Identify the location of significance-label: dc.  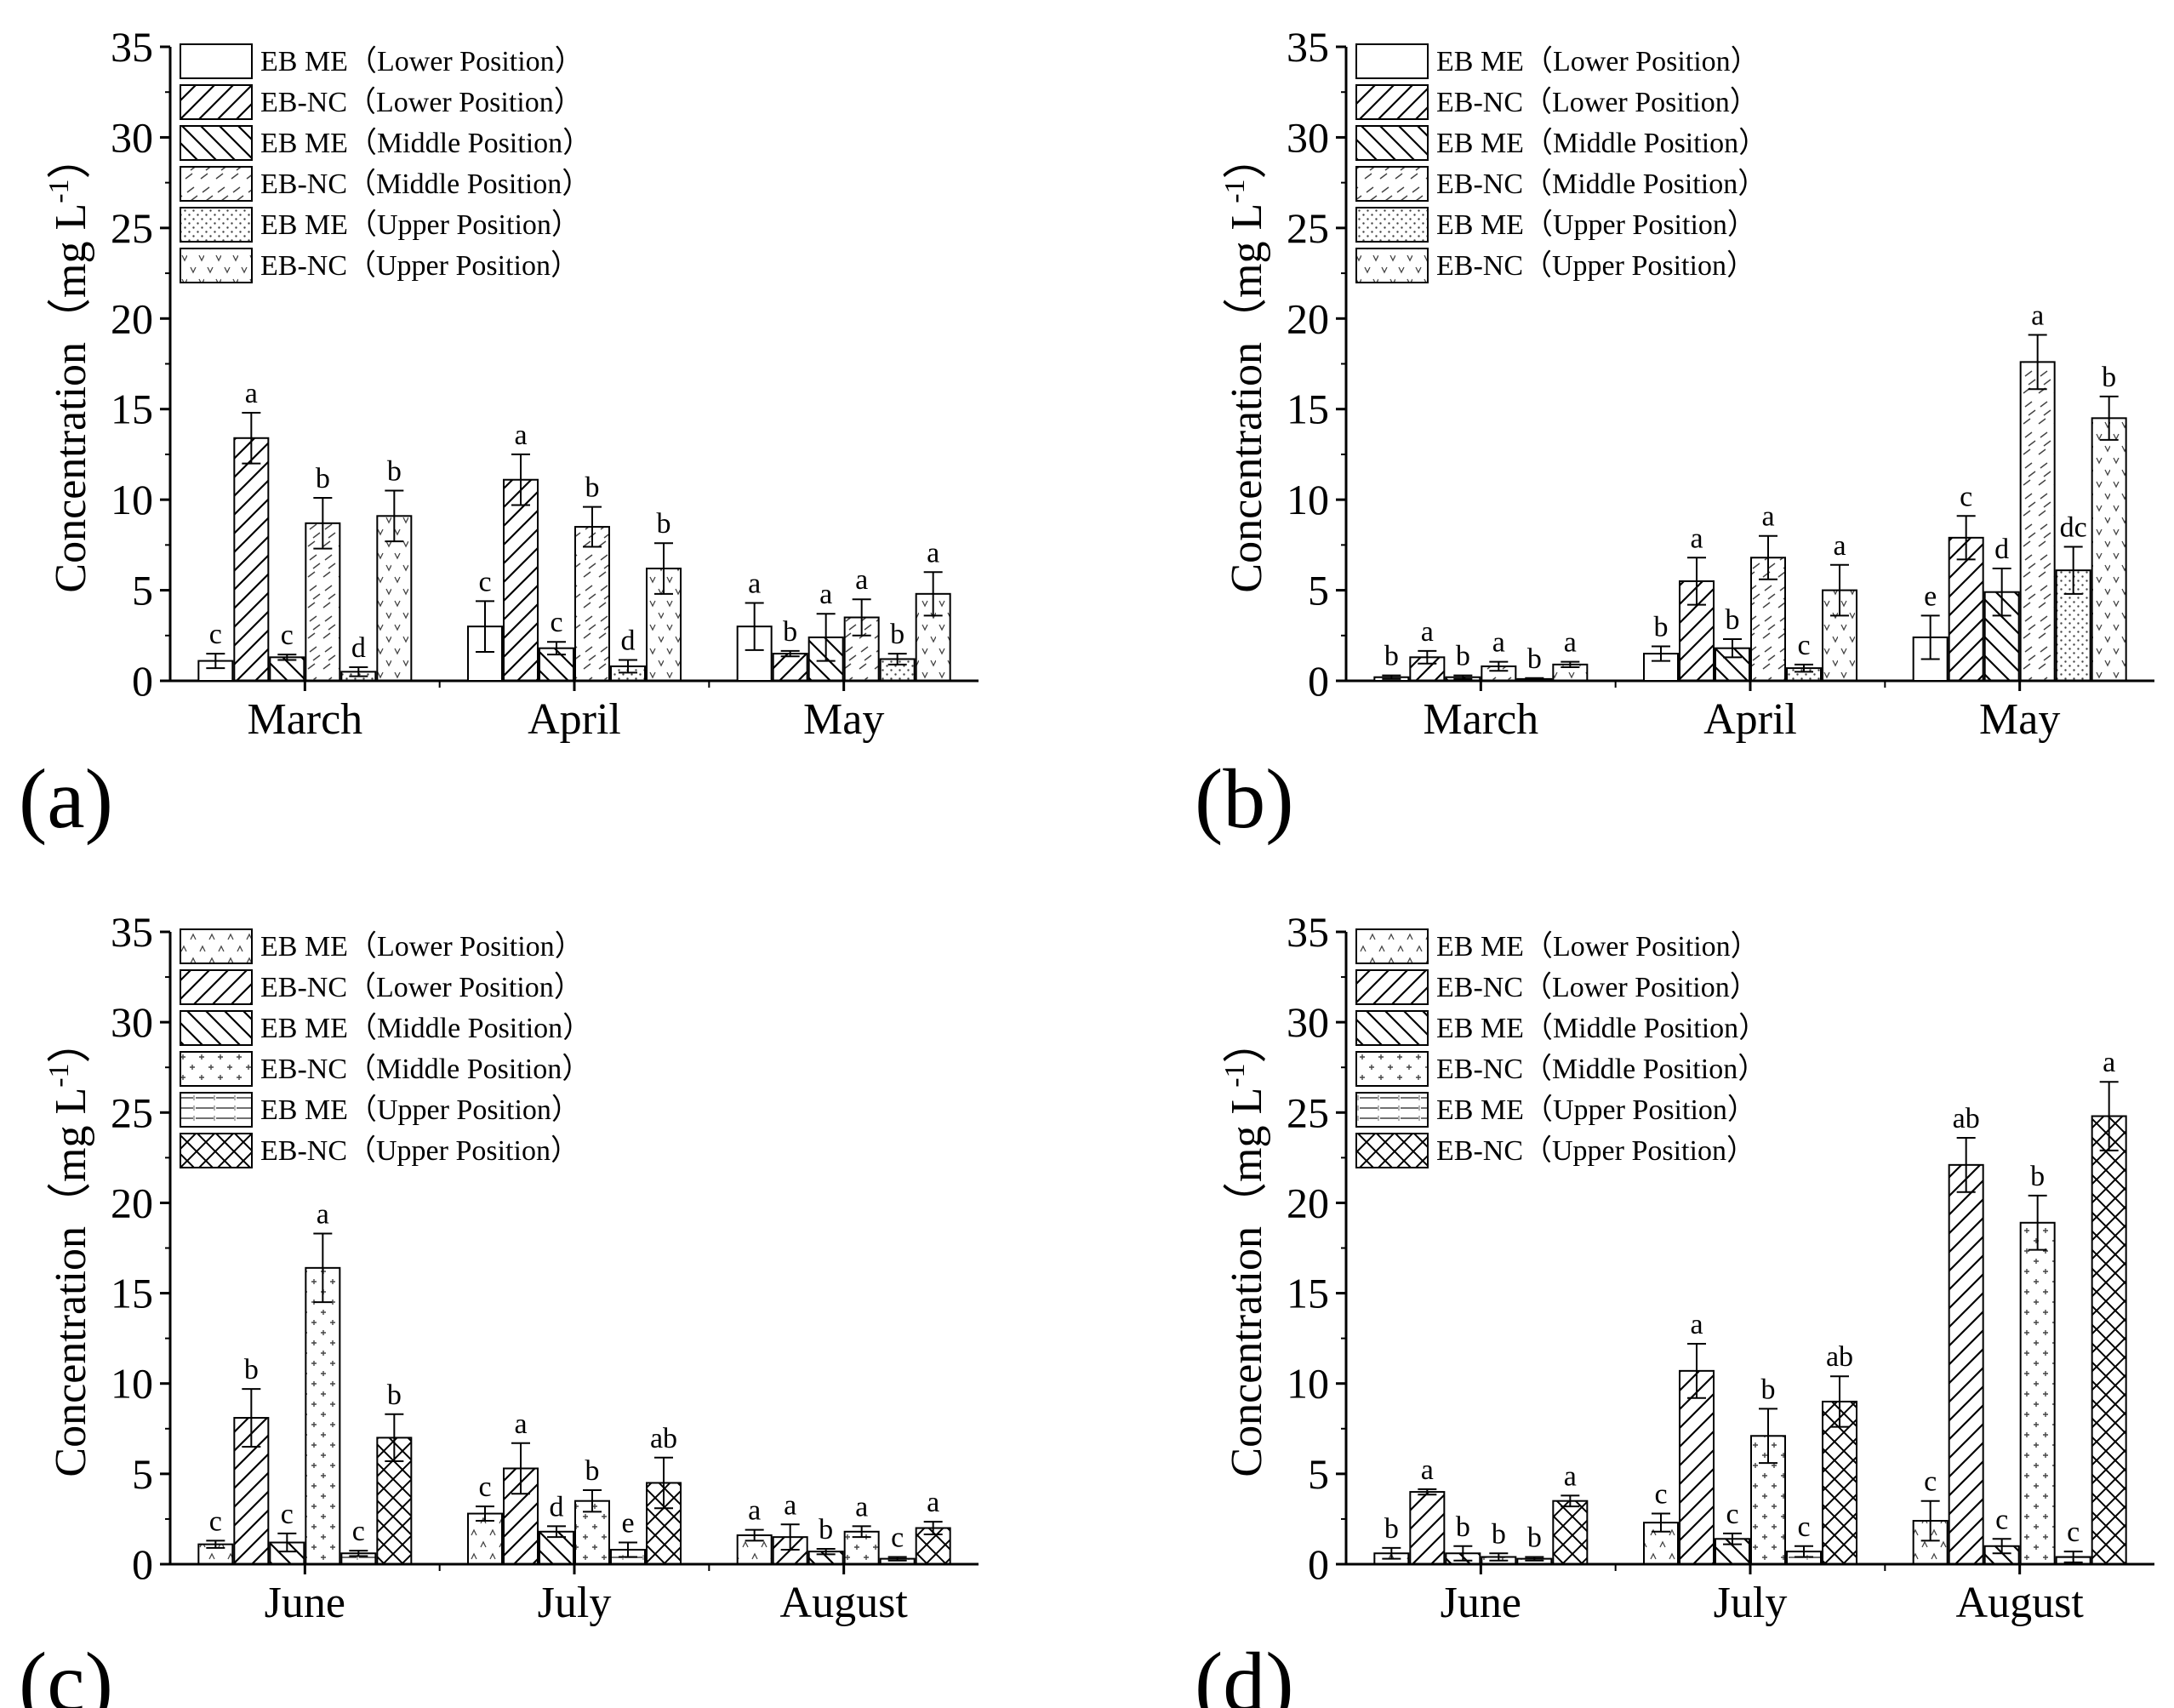
(2073, 527).